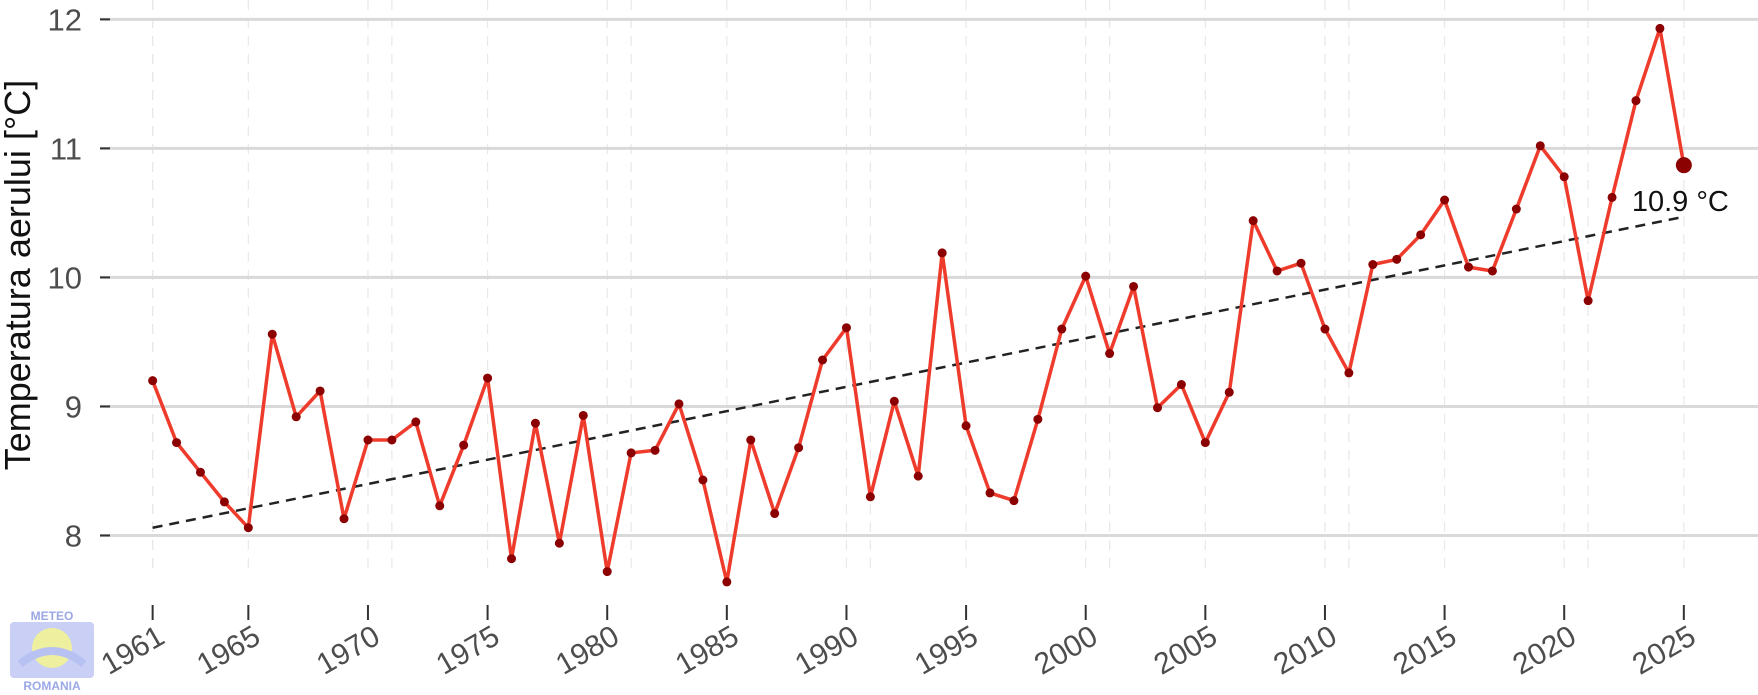 The image size is (1758, 695). I want to click on latest-data-point, so click(1683, 165).